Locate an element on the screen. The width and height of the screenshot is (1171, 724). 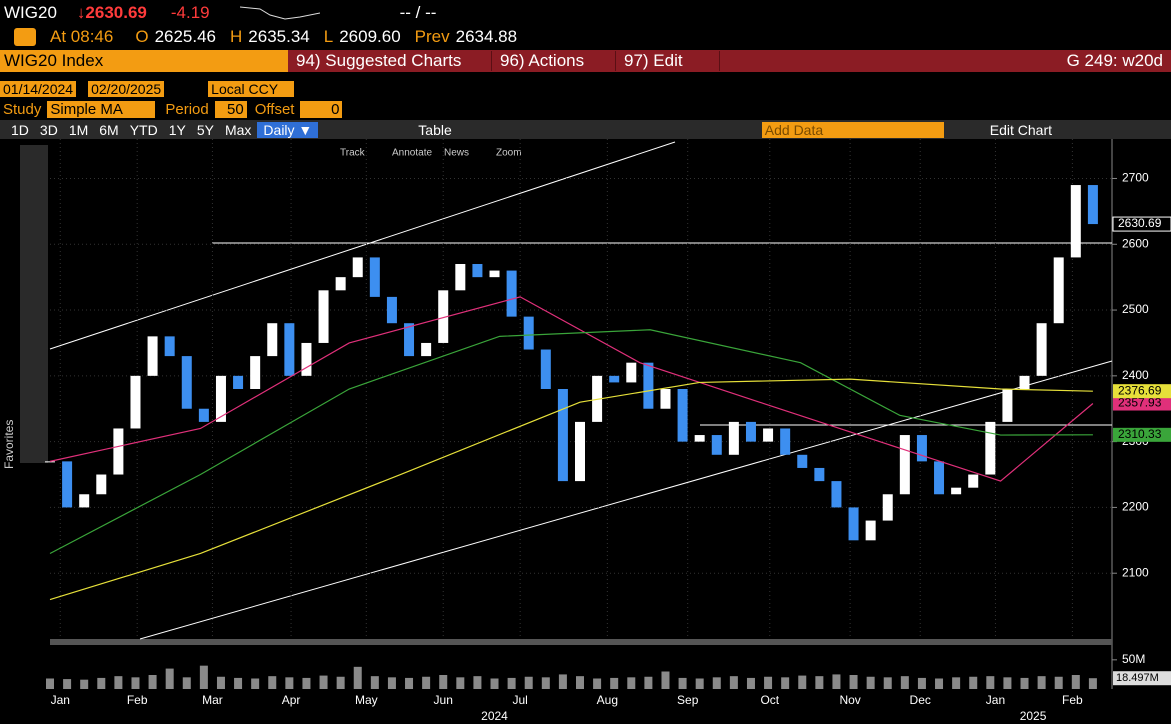
y-tick-label: 2500 is located at coordinates (1135, 309).